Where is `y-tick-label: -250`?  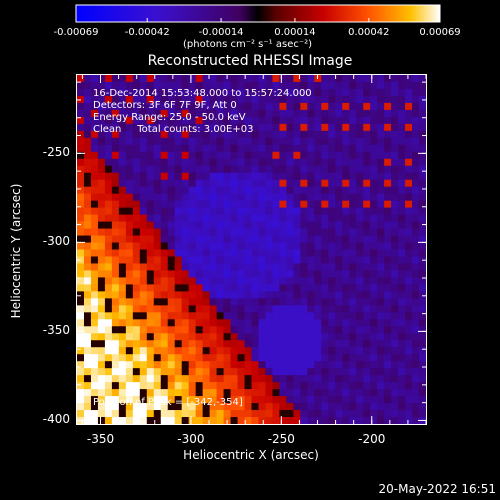
y-tick-label: -250 is located at coordinates (56, 152).